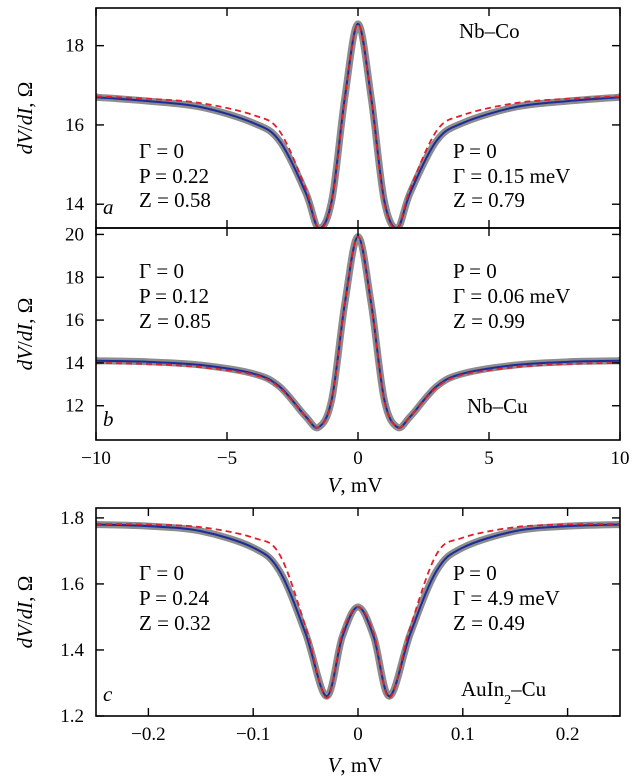  Describe the element at coordinates (74, 406) in the screenshot. I see `panel-b-ytick-label: 12` at that location.